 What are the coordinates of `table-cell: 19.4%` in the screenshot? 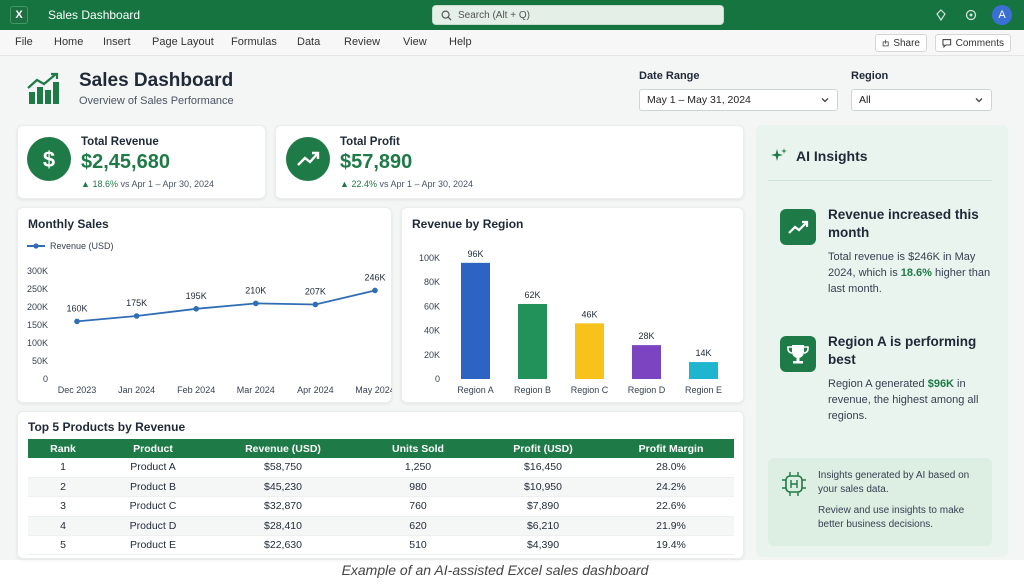 It's located at (671, 545).